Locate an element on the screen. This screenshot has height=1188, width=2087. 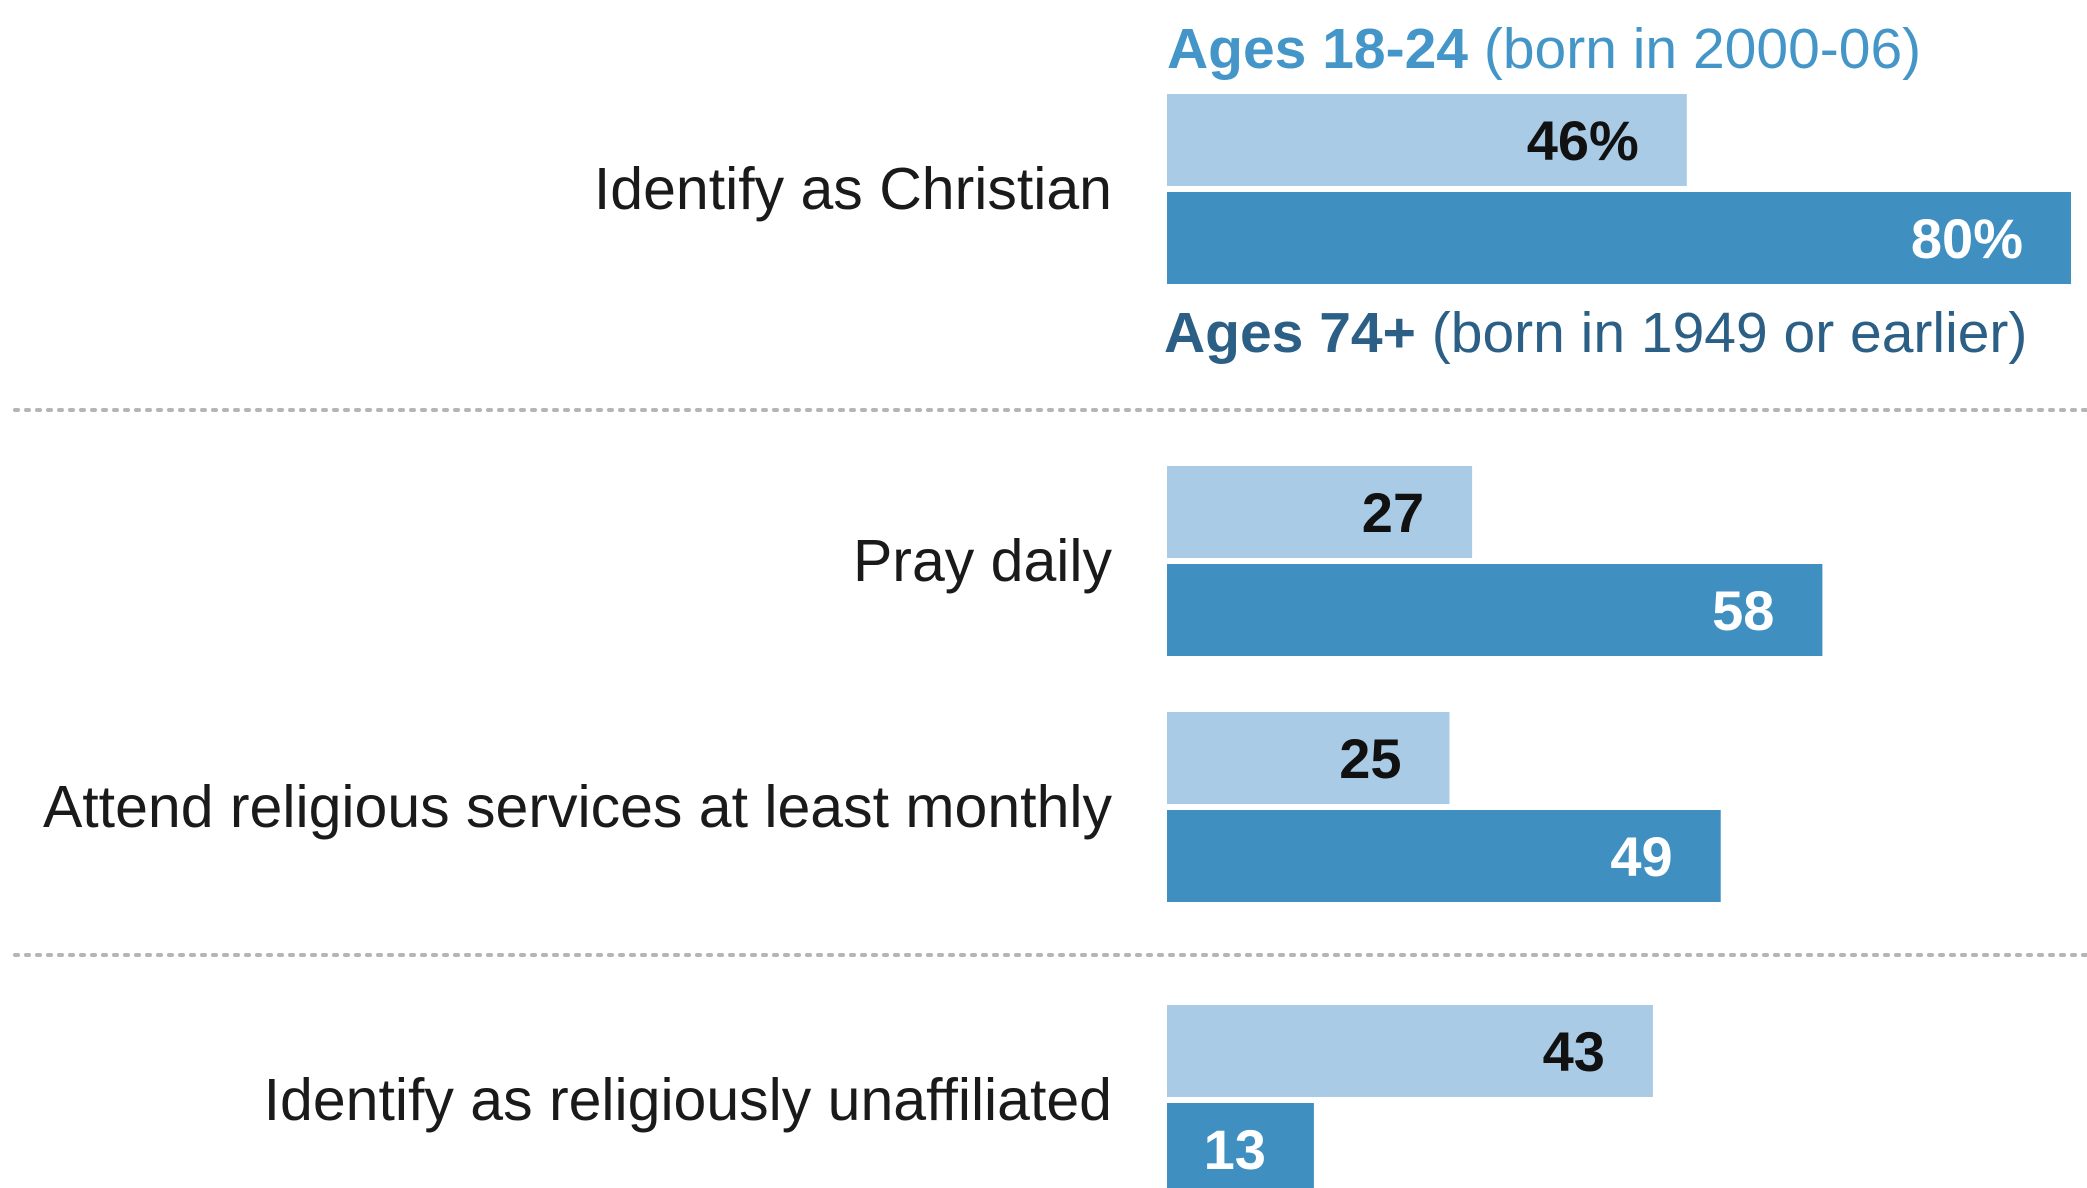
series-label-young: Ages 18-24 (born in 2000-06) is located at coordinates (1544, 49).